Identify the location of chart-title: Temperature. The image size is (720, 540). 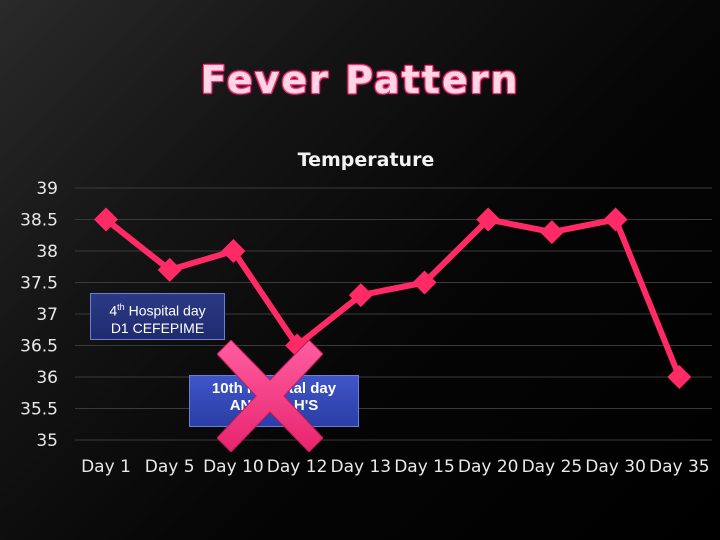
(366, 160).